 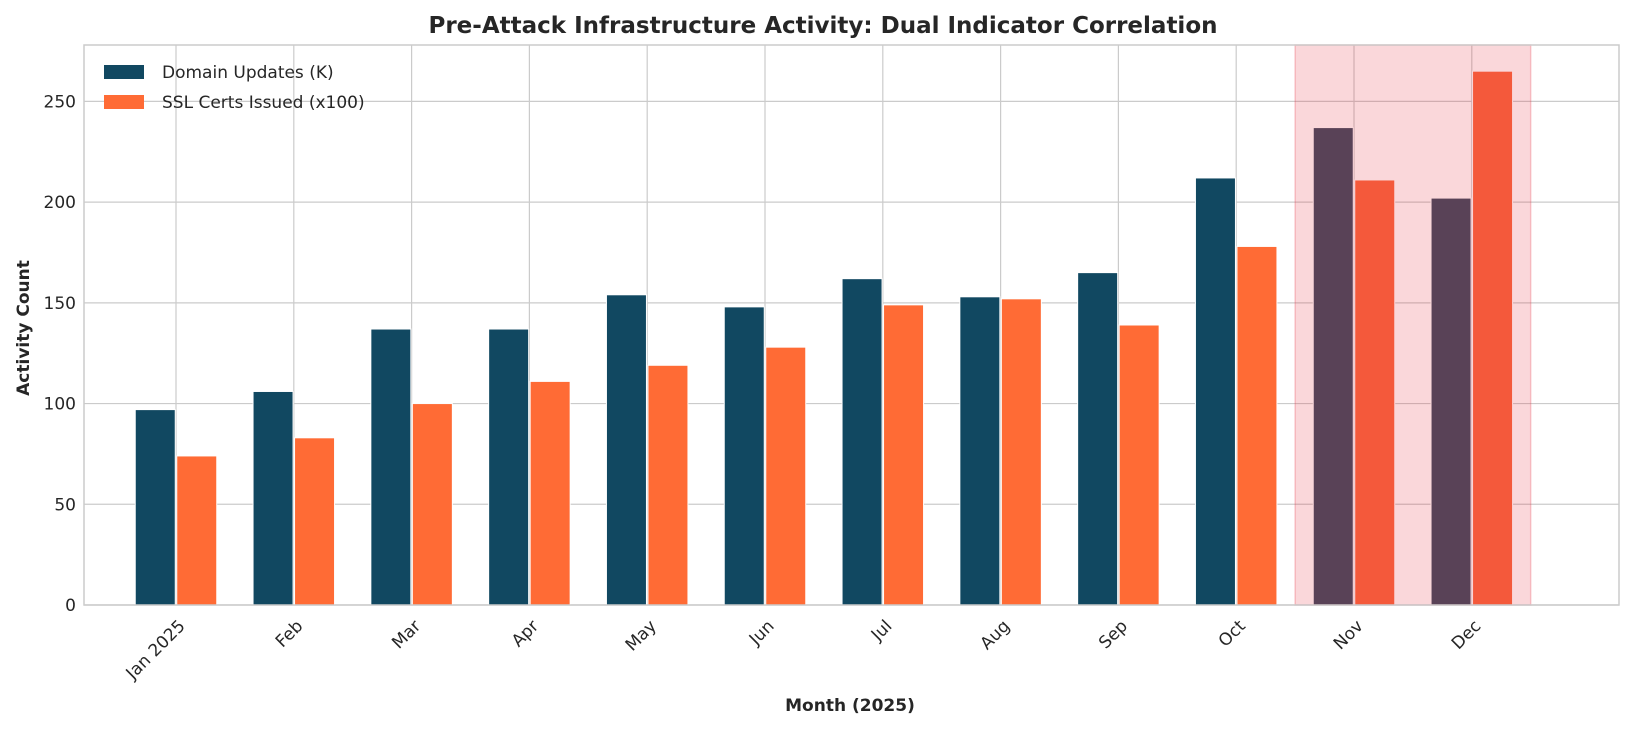 I want to click on y-axis-title: Activity Count, so click(x=24, y=328).